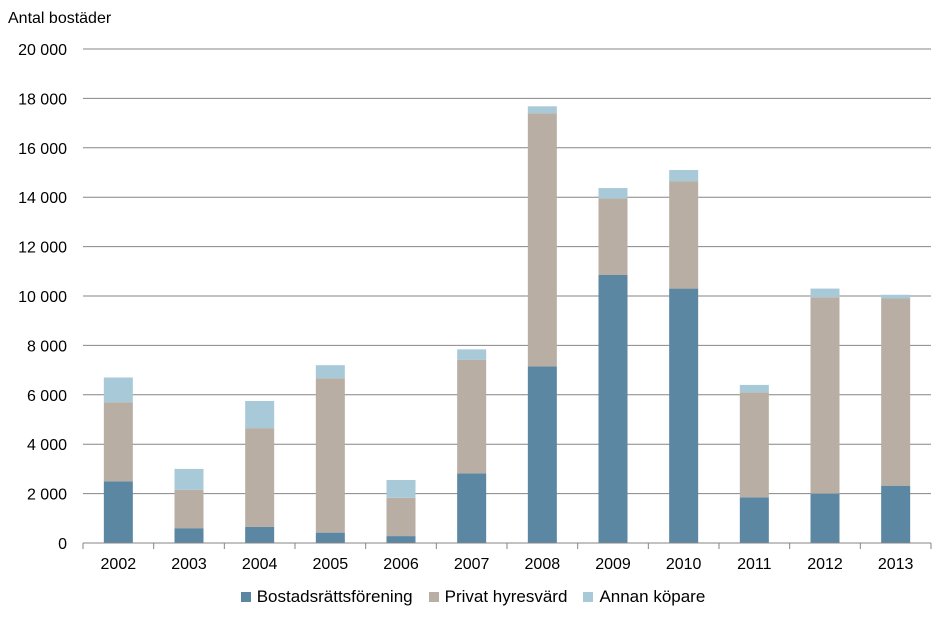 The image size is (946, 619). I want to click on x-tick-label: 2006, so click(401, 564).